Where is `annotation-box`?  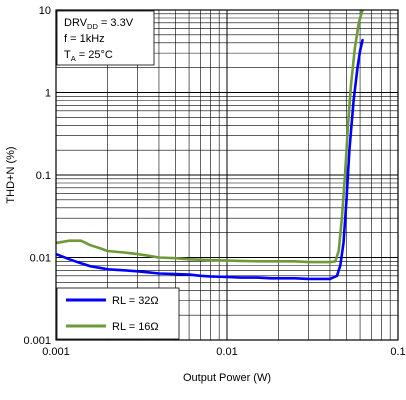
annotation-box is located at coordinates (105, 38).